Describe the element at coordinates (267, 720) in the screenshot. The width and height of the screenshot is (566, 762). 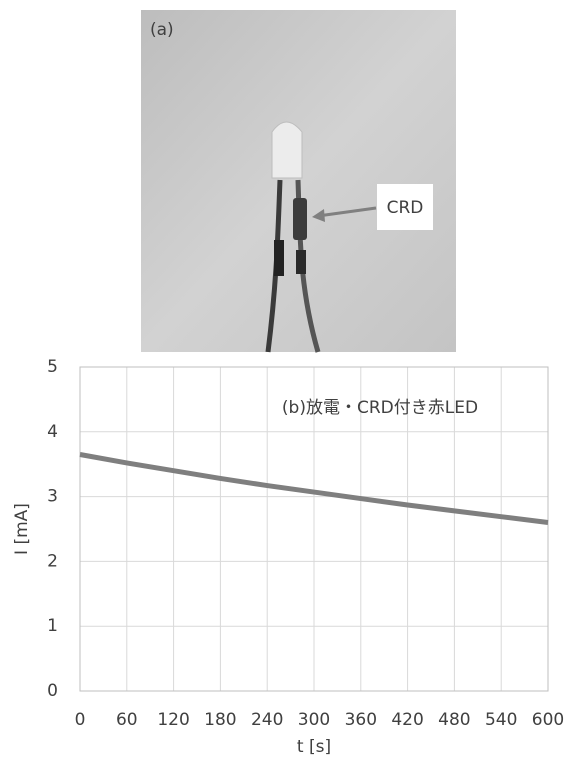
I see `x-tick-label: 240` at that location.